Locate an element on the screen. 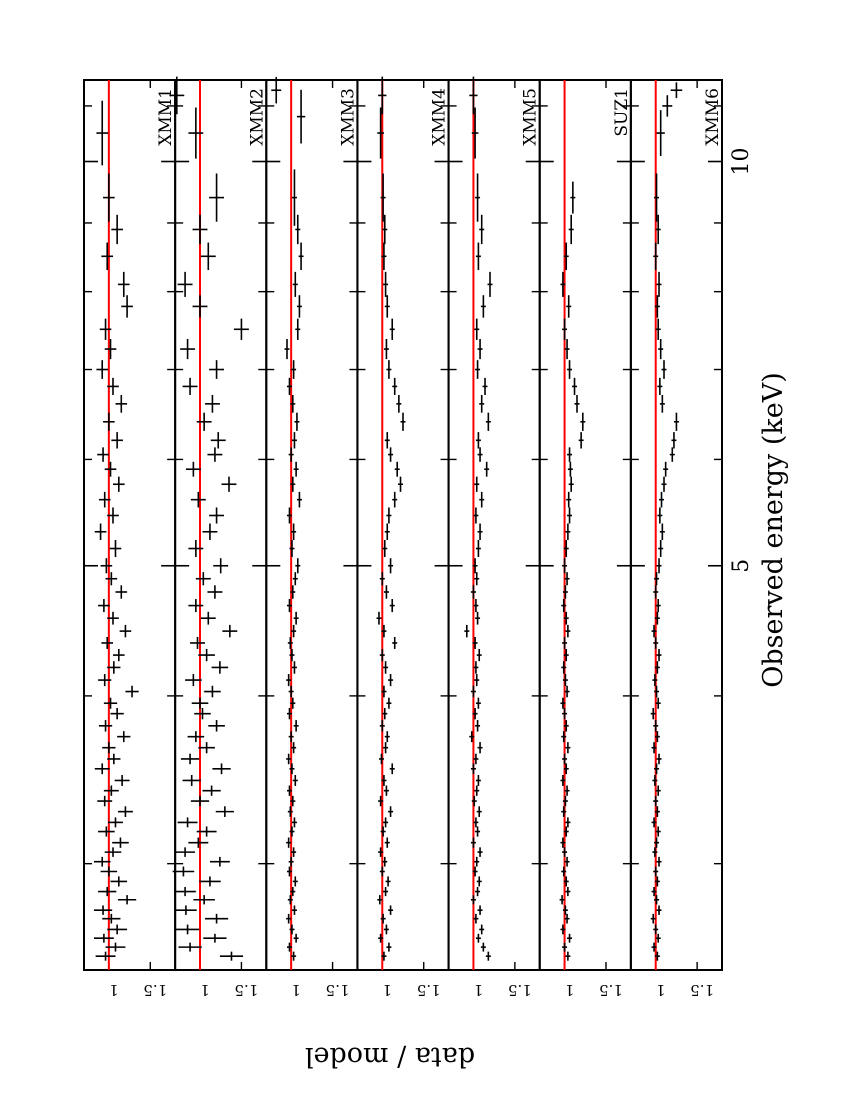  panel-label: SUZ1 is located at coordinates (622, 112).